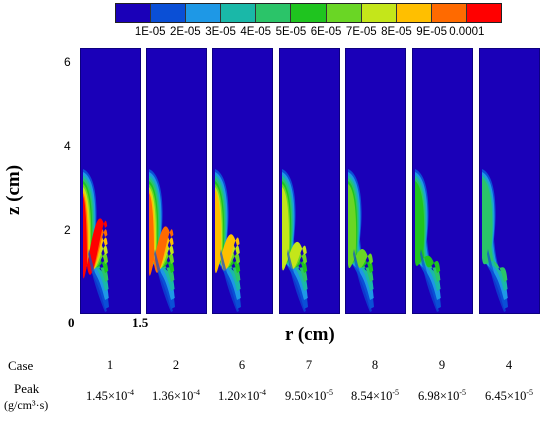 The height and width of the screenshot is (423, 551). What do you see at coordinates (326, 32) in the screenshot?
I see `colorbar-label: 6E-05` at bounding box center [326, 32].